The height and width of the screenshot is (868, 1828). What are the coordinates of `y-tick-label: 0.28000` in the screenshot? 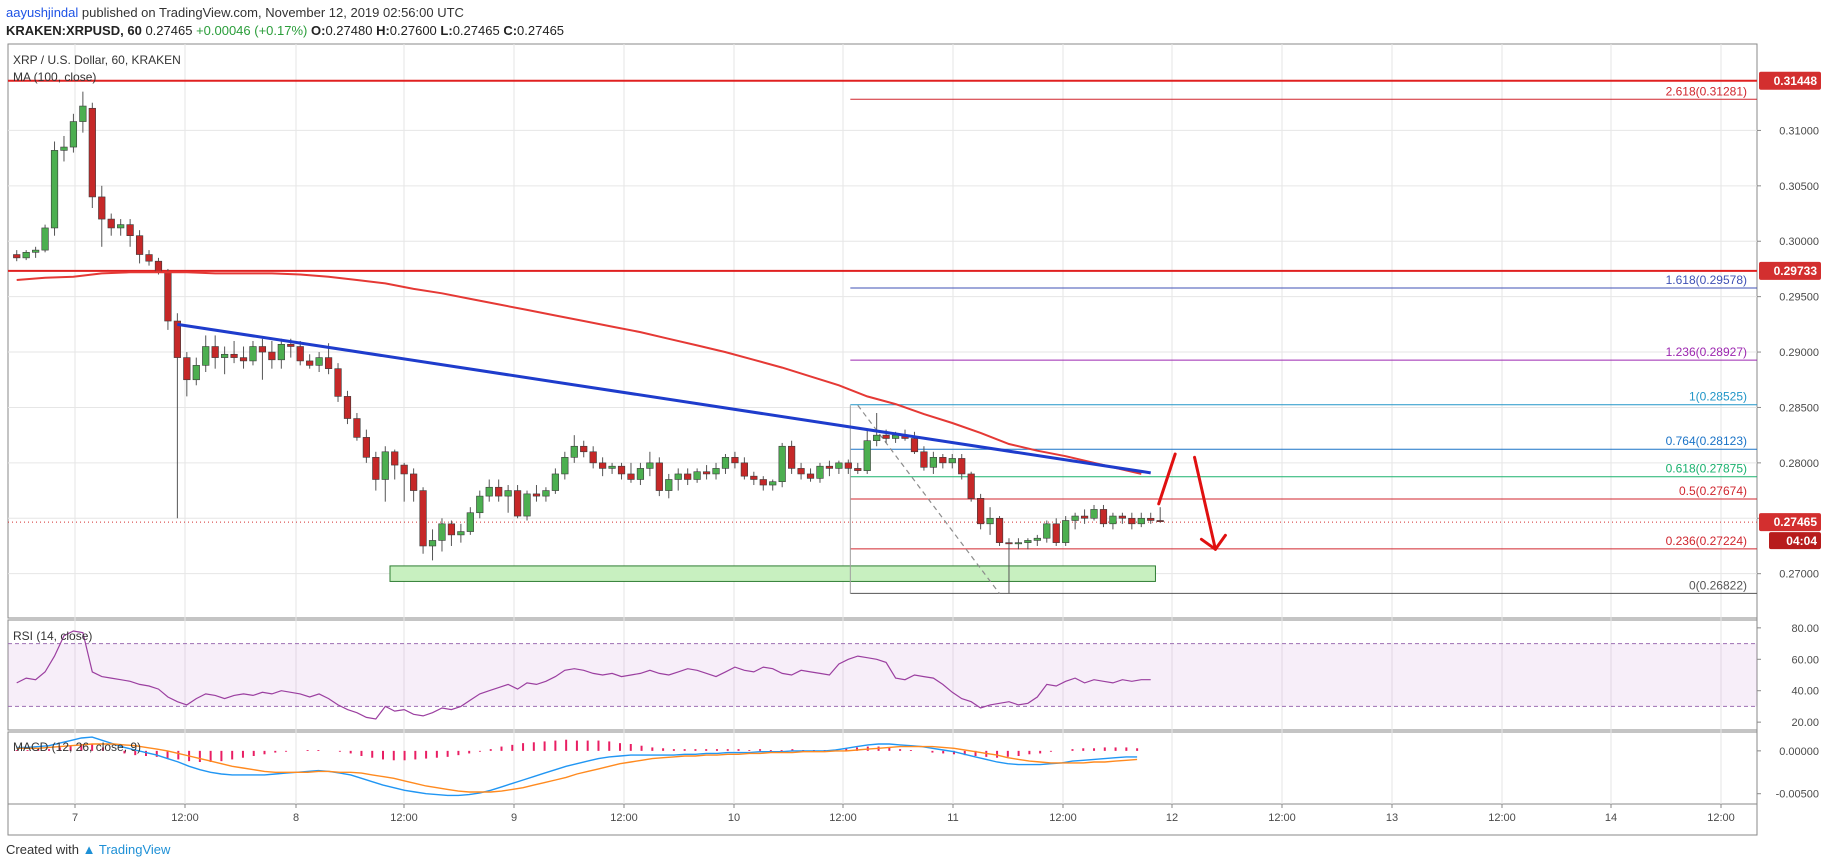 It's located at (1799, 464).